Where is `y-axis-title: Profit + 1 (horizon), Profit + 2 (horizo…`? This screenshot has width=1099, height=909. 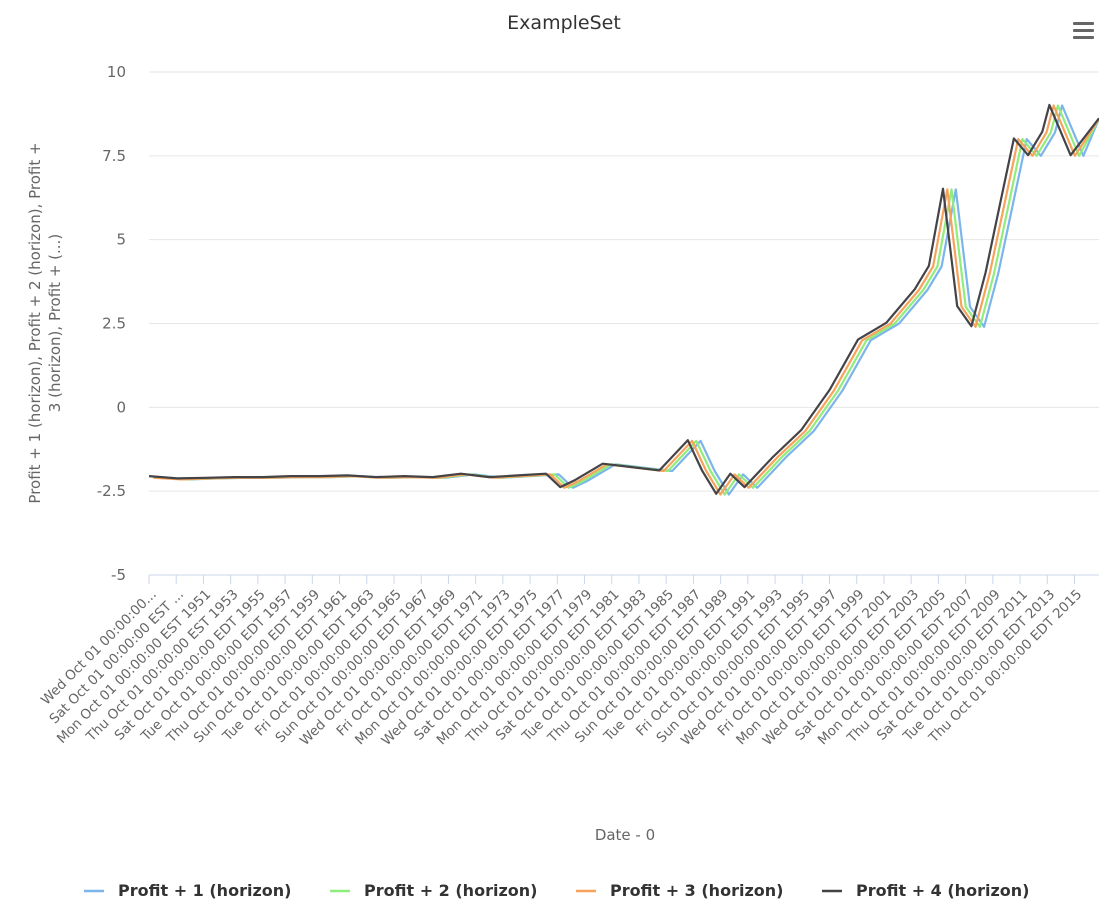 y-axis-title: Profit + 1 (horizon), Profit + 2 (horizo… is located at coordinates (45, 322).